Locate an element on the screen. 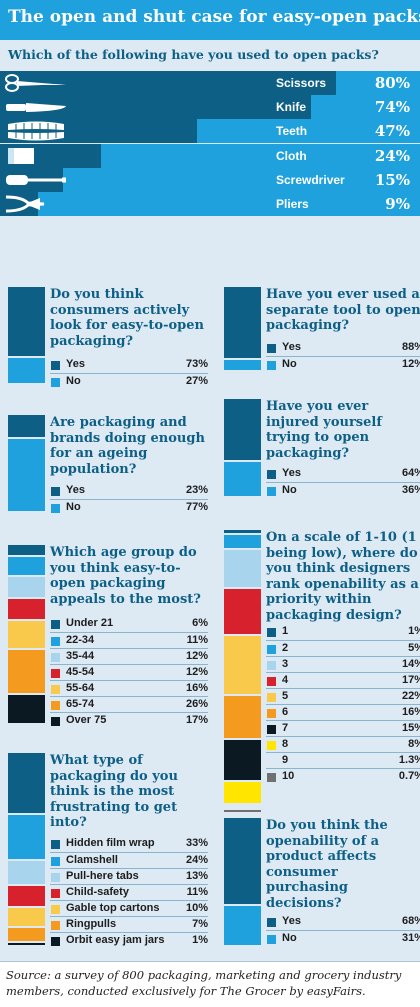 The width and height of the screenshot is (420, 1007). legend-row: No 77% is located at coordinates (129, 507).